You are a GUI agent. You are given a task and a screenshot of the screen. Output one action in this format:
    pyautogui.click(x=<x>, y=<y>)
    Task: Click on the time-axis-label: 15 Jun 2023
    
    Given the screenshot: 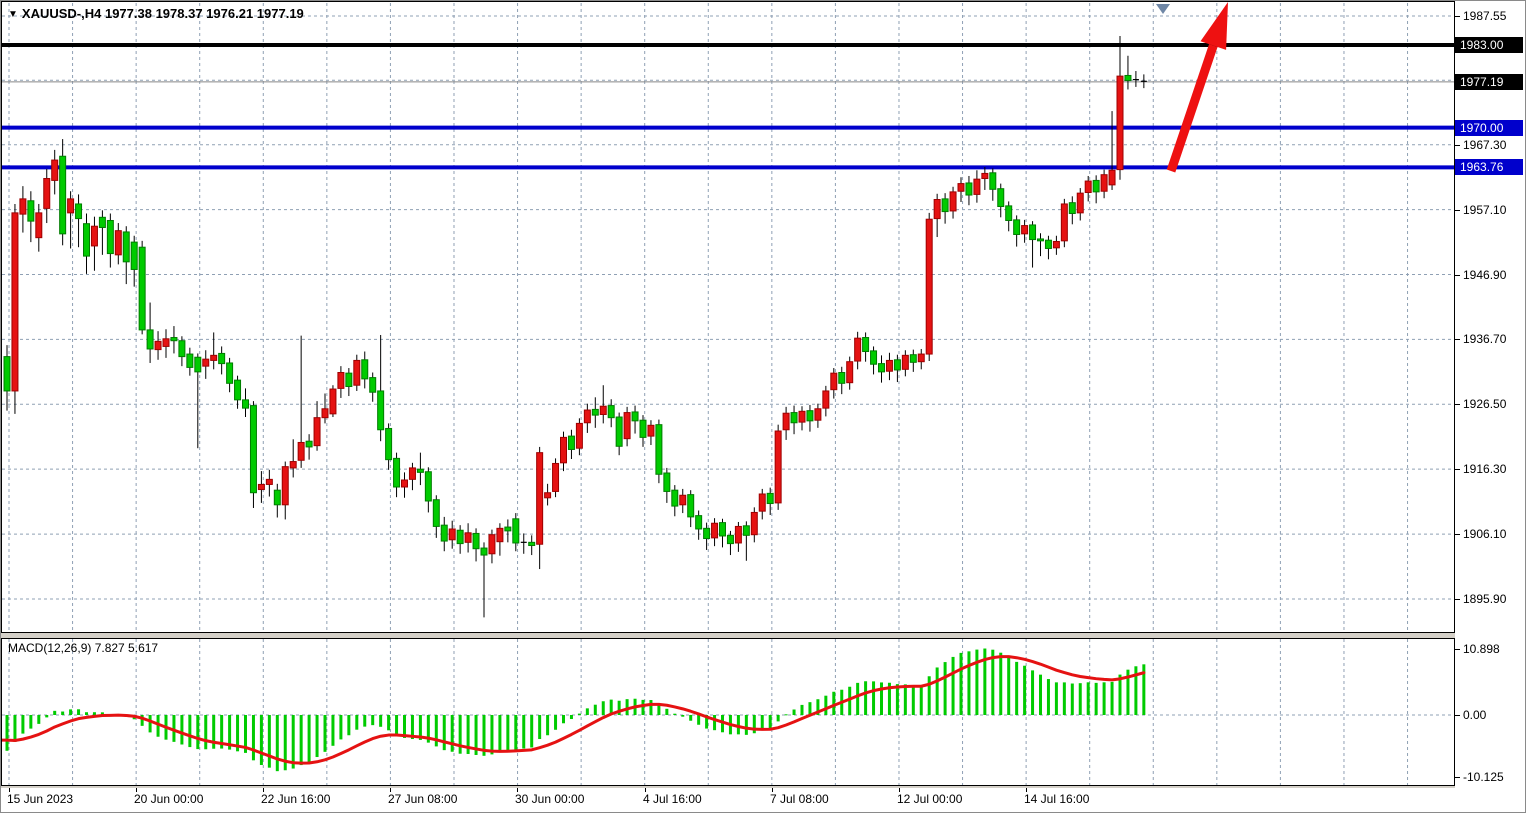 What is the action you would take?
    pyautogui.click(x=40, y=799)
    